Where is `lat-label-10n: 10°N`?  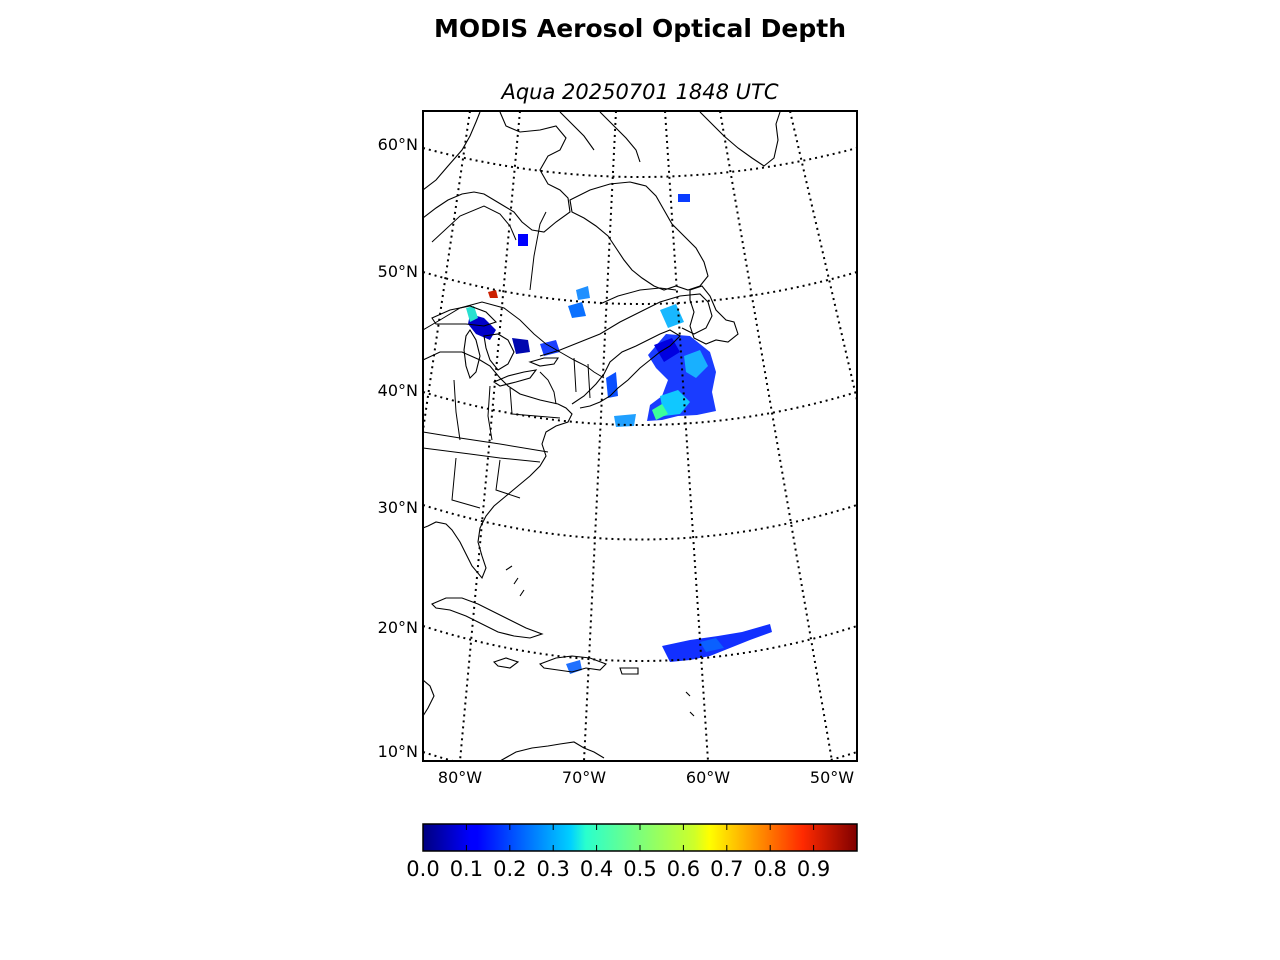
lat-label-10n: 10°N is located at coordinates (398, 751).